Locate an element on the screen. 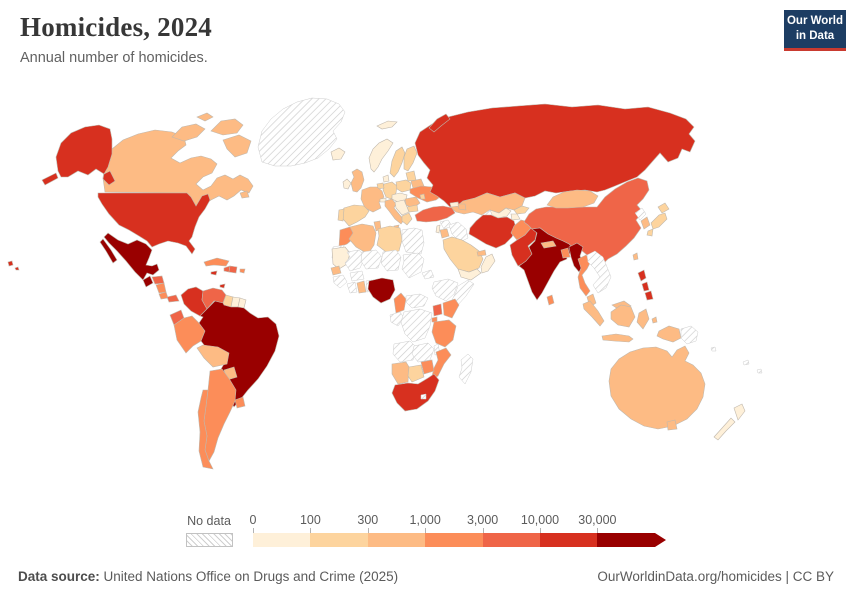  legend-bin-1,000-3,000 is located at coordinates (454, 540).